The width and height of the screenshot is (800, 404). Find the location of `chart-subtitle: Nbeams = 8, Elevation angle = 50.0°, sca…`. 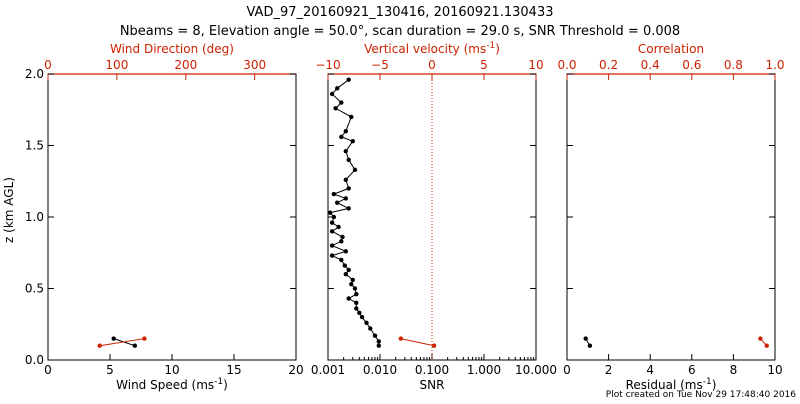

chart-subtitle: Nbeams = 8, Elevation angle = 50.0°, sca… is located at coordinates (400, 31).